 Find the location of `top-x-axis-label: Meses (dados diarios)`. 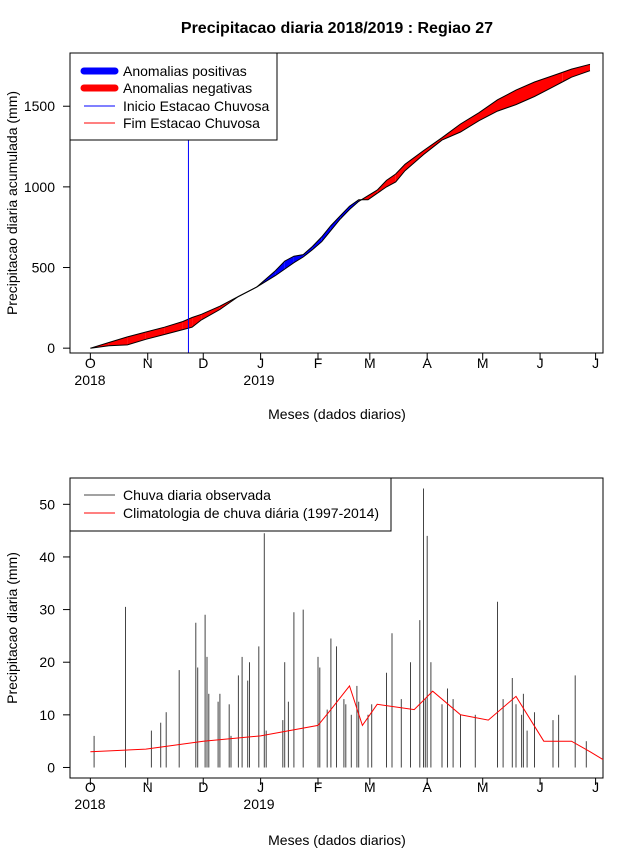

top-x-axis-label: Meses (dados diarios) is located at coordinates (337, 414).